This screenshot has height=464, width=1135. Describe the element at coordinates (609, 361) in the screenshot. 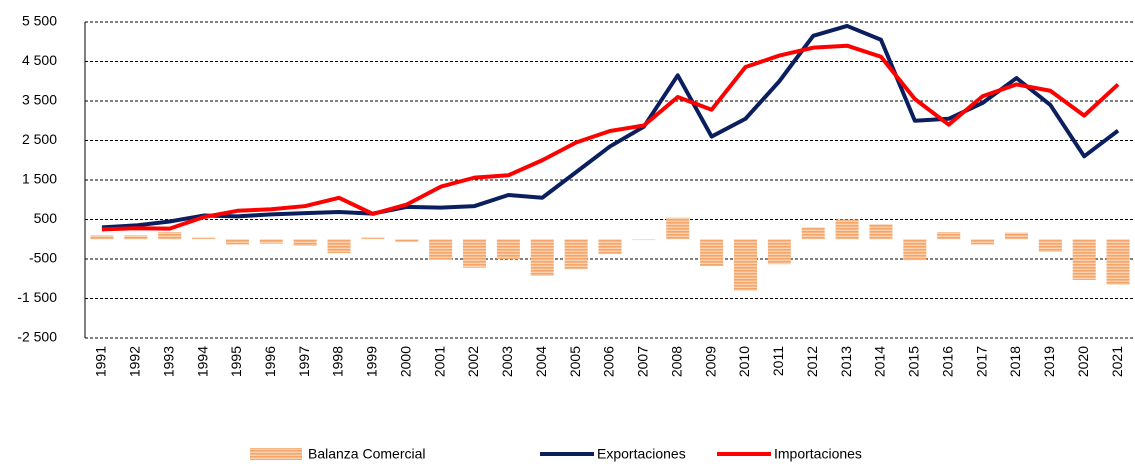

I see `x-tick-label: 2006` at that location.